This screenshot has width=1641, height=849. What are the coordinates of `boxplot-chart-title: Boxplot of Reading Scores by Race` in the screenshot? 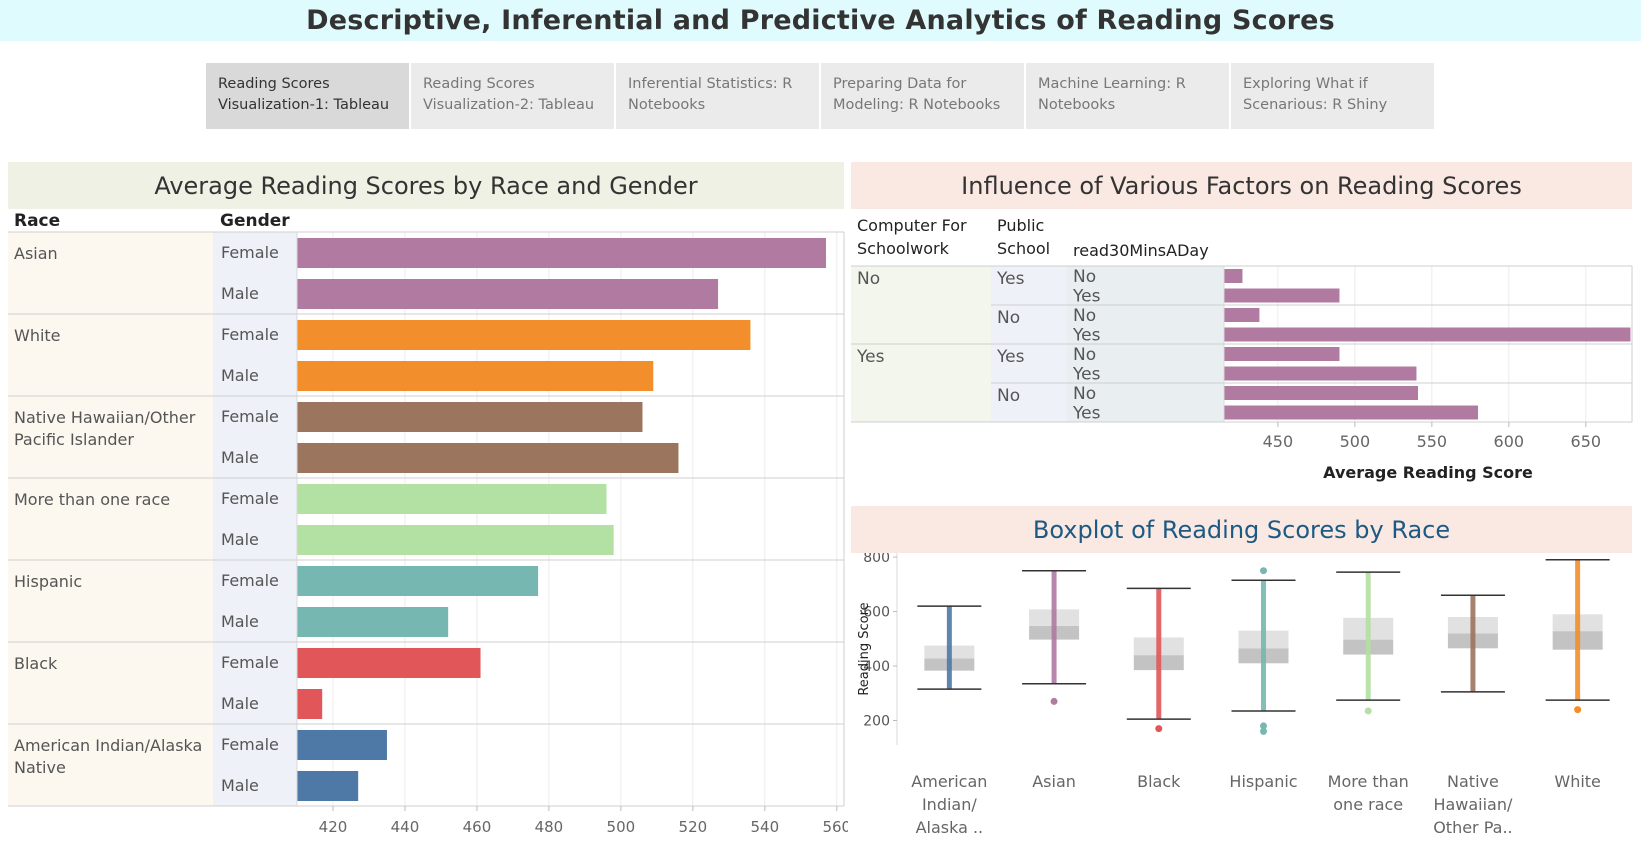 It's located at (1241, 529).